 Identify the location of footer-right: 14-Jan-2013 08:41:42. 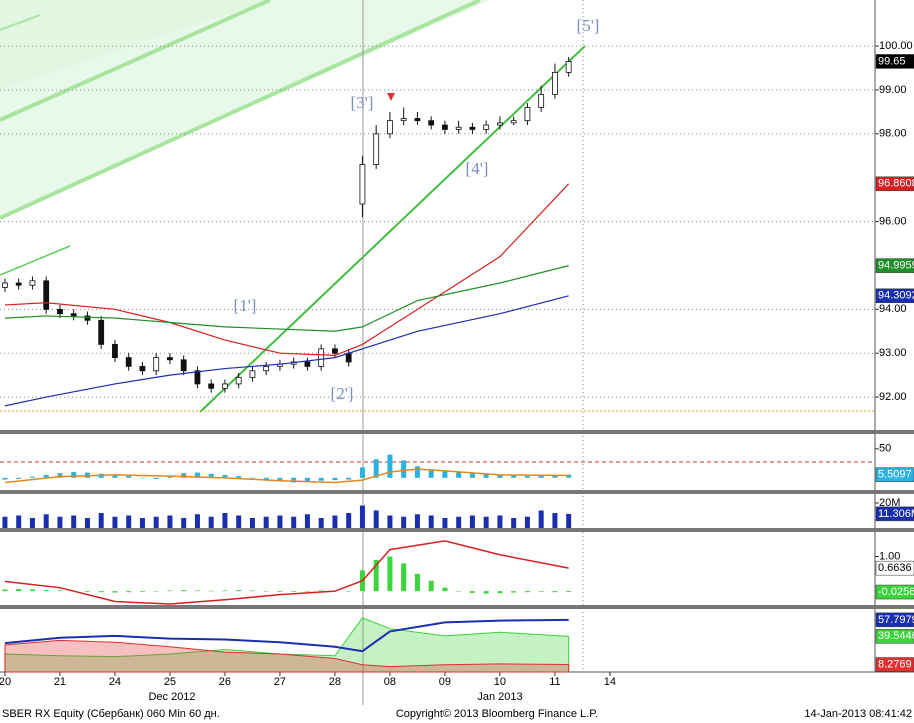
(858, 714).